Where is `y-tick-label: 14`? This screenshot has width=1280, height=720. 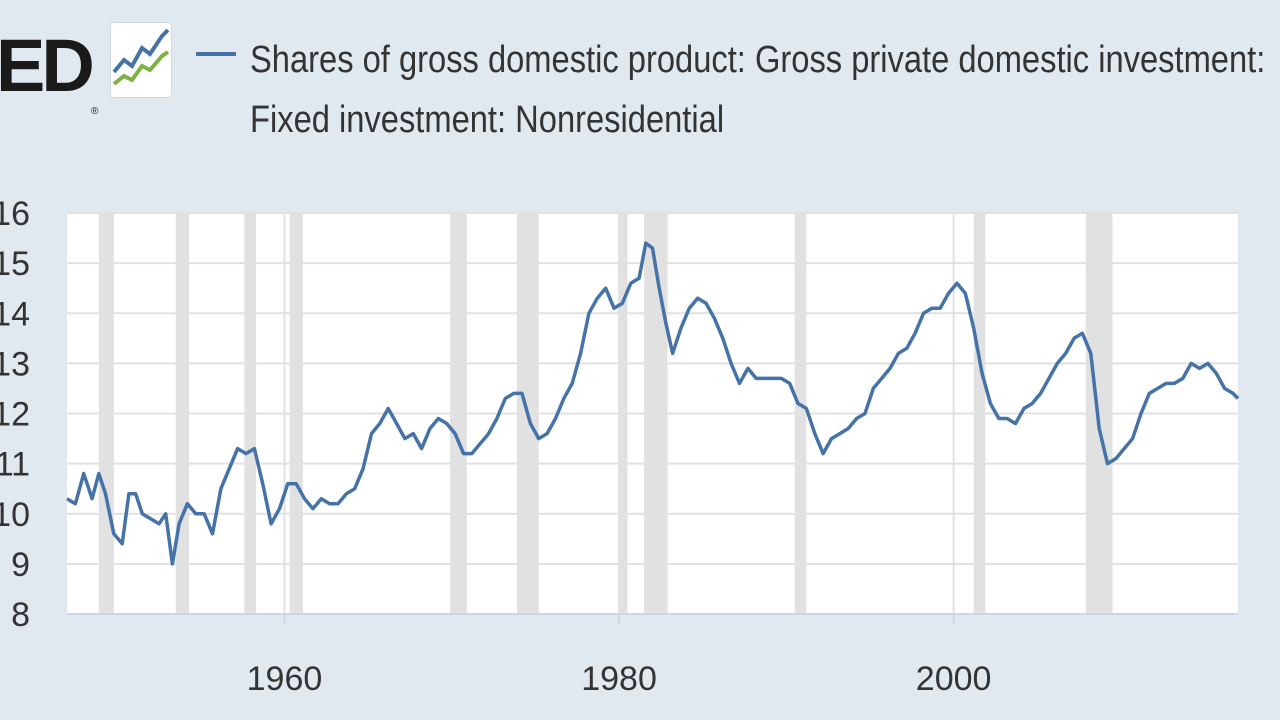 y-tick-label: 14 is located at coordinates (15, 314).